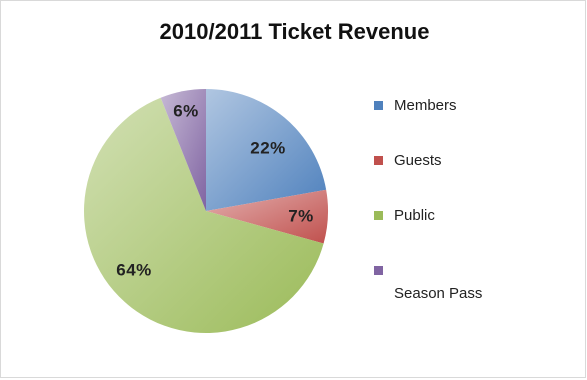 Image resolution: width=587 pixels, height=380 pixels. What do you see at coordinates (378, 270) in the screenshot?
I see `legend-swatch-season-pass` at bounding box center [378, 270].